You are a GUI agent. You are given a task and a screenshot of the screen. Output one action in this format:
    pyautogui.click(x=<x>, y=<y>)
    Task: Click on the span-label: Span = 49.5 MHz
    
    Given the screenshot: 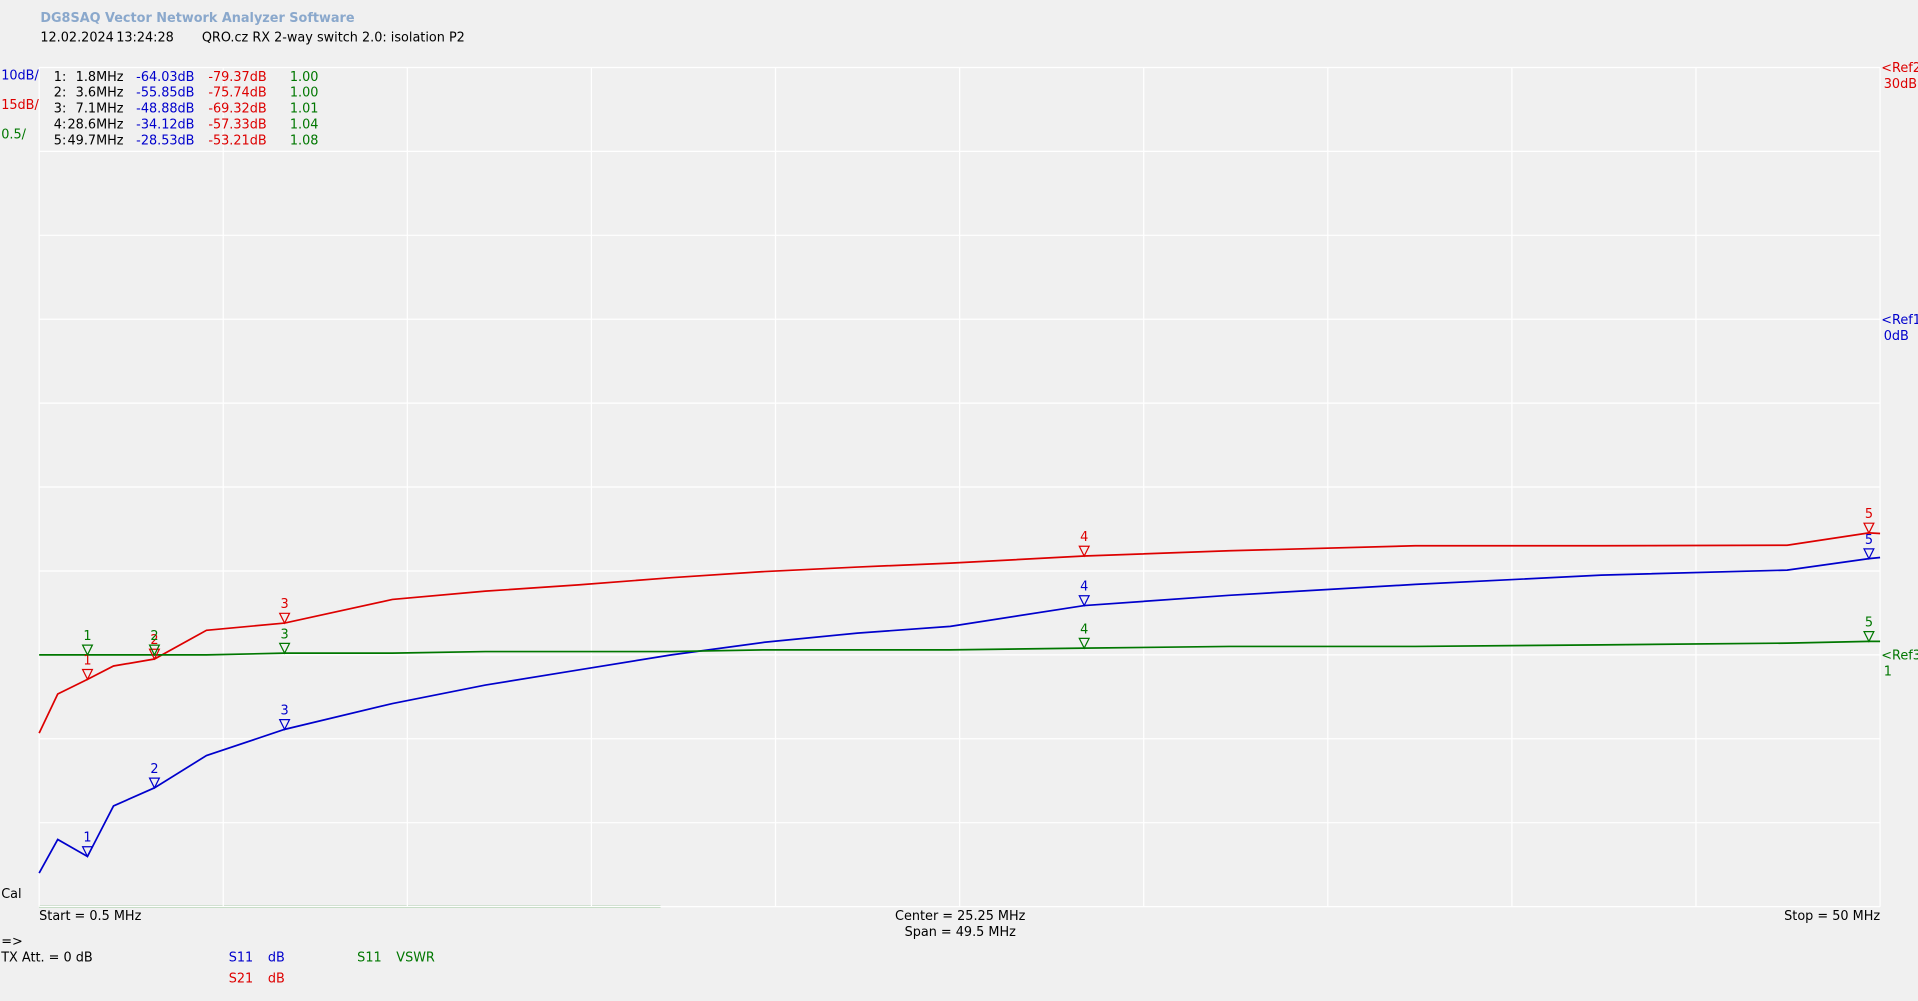 What is the action you would take?
    pyautogui.click(x=961, y=932)
    